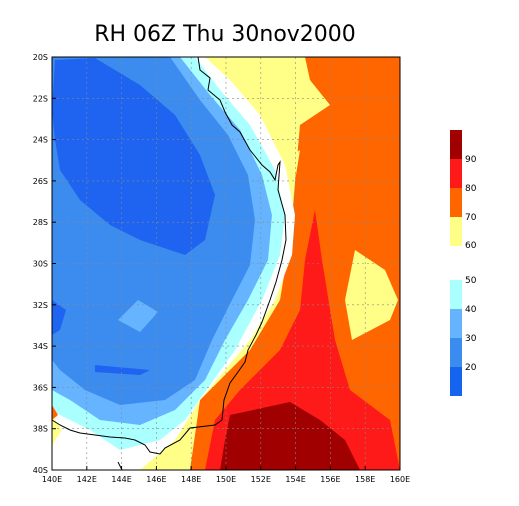 Image resolution: width=519 pixels, height=506 pixels. I want to click on latitude-label: 26S, so click(40, 181).